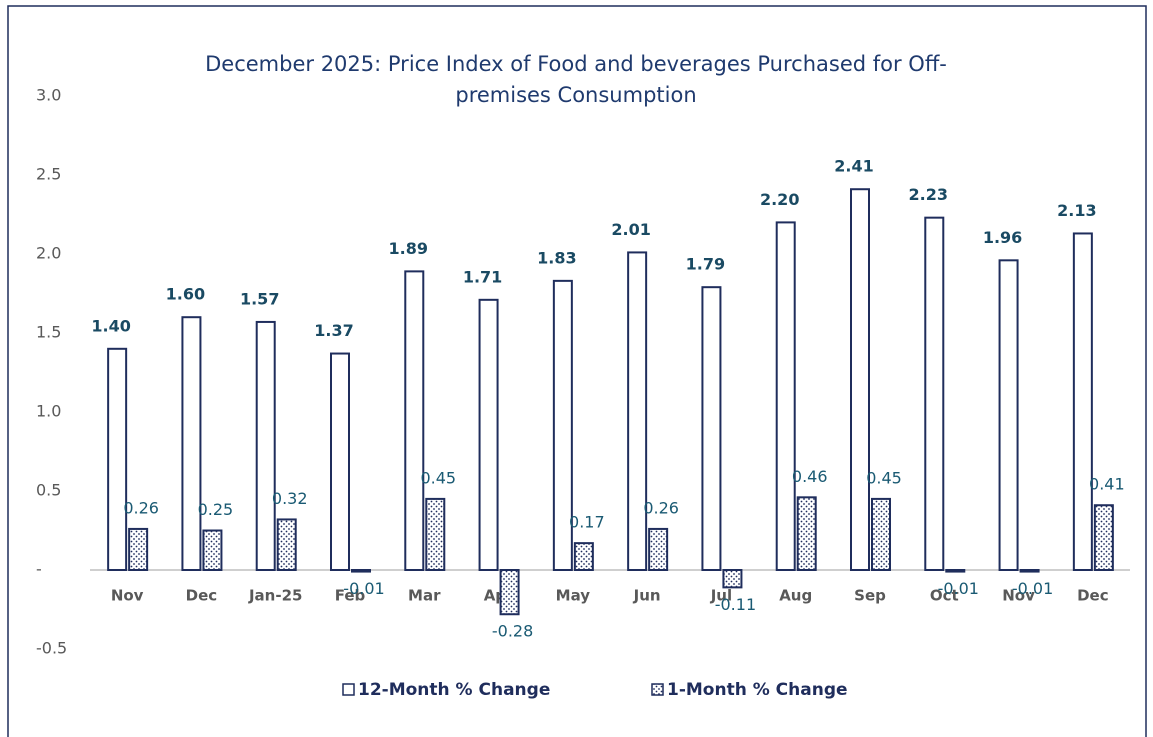 The width and height of the screenshot is (1153, 737). Describe the element at coordinates (810, 476) in the screenshot. I see `data-label: 0.46` at that location.